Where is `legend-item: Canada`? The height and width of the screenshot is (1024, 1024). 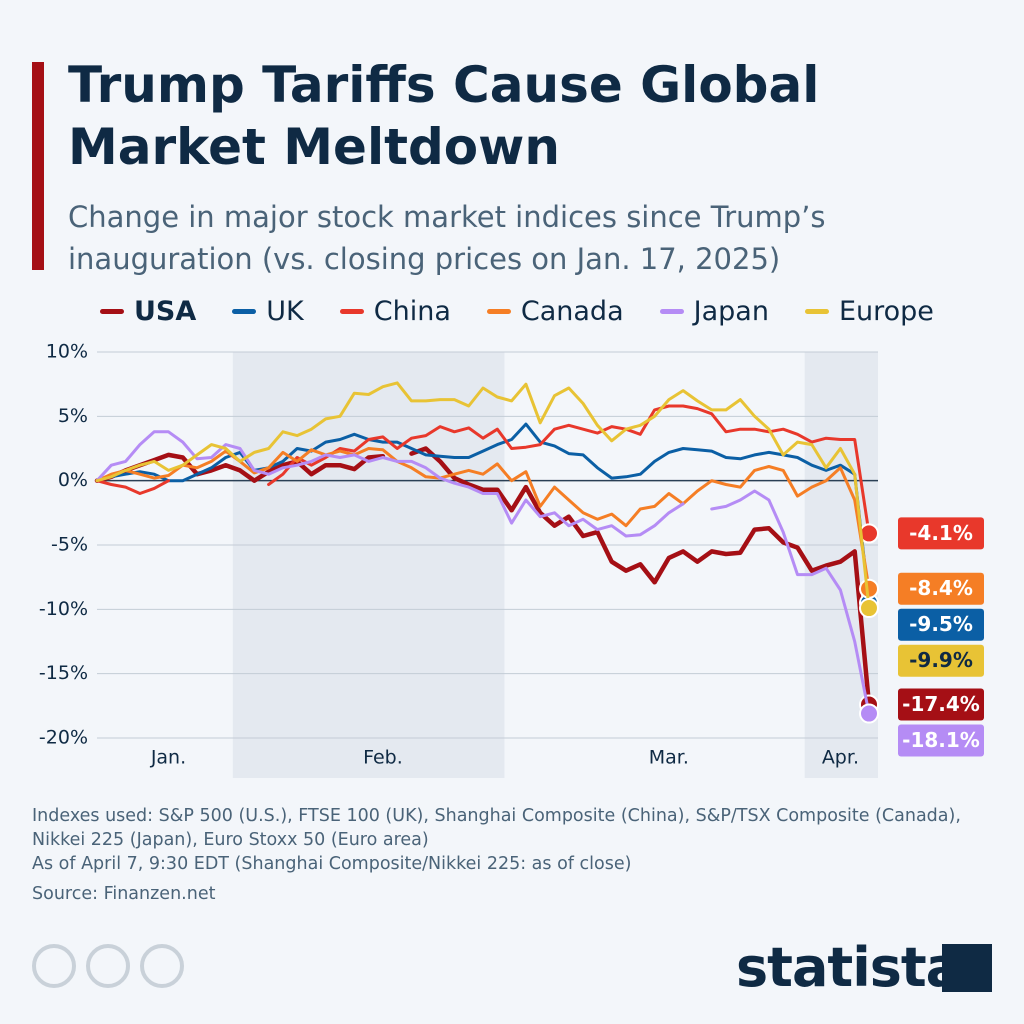 legend-item: Canada is located at coordinates (555, 311).